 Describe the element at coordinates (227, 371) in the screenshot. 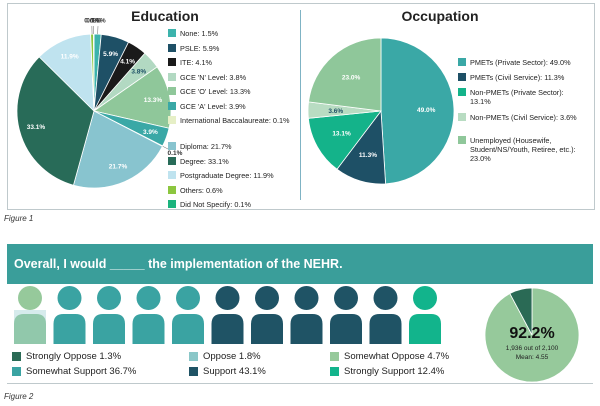

I see `support-legend-item: Support 43.1%` at that location.